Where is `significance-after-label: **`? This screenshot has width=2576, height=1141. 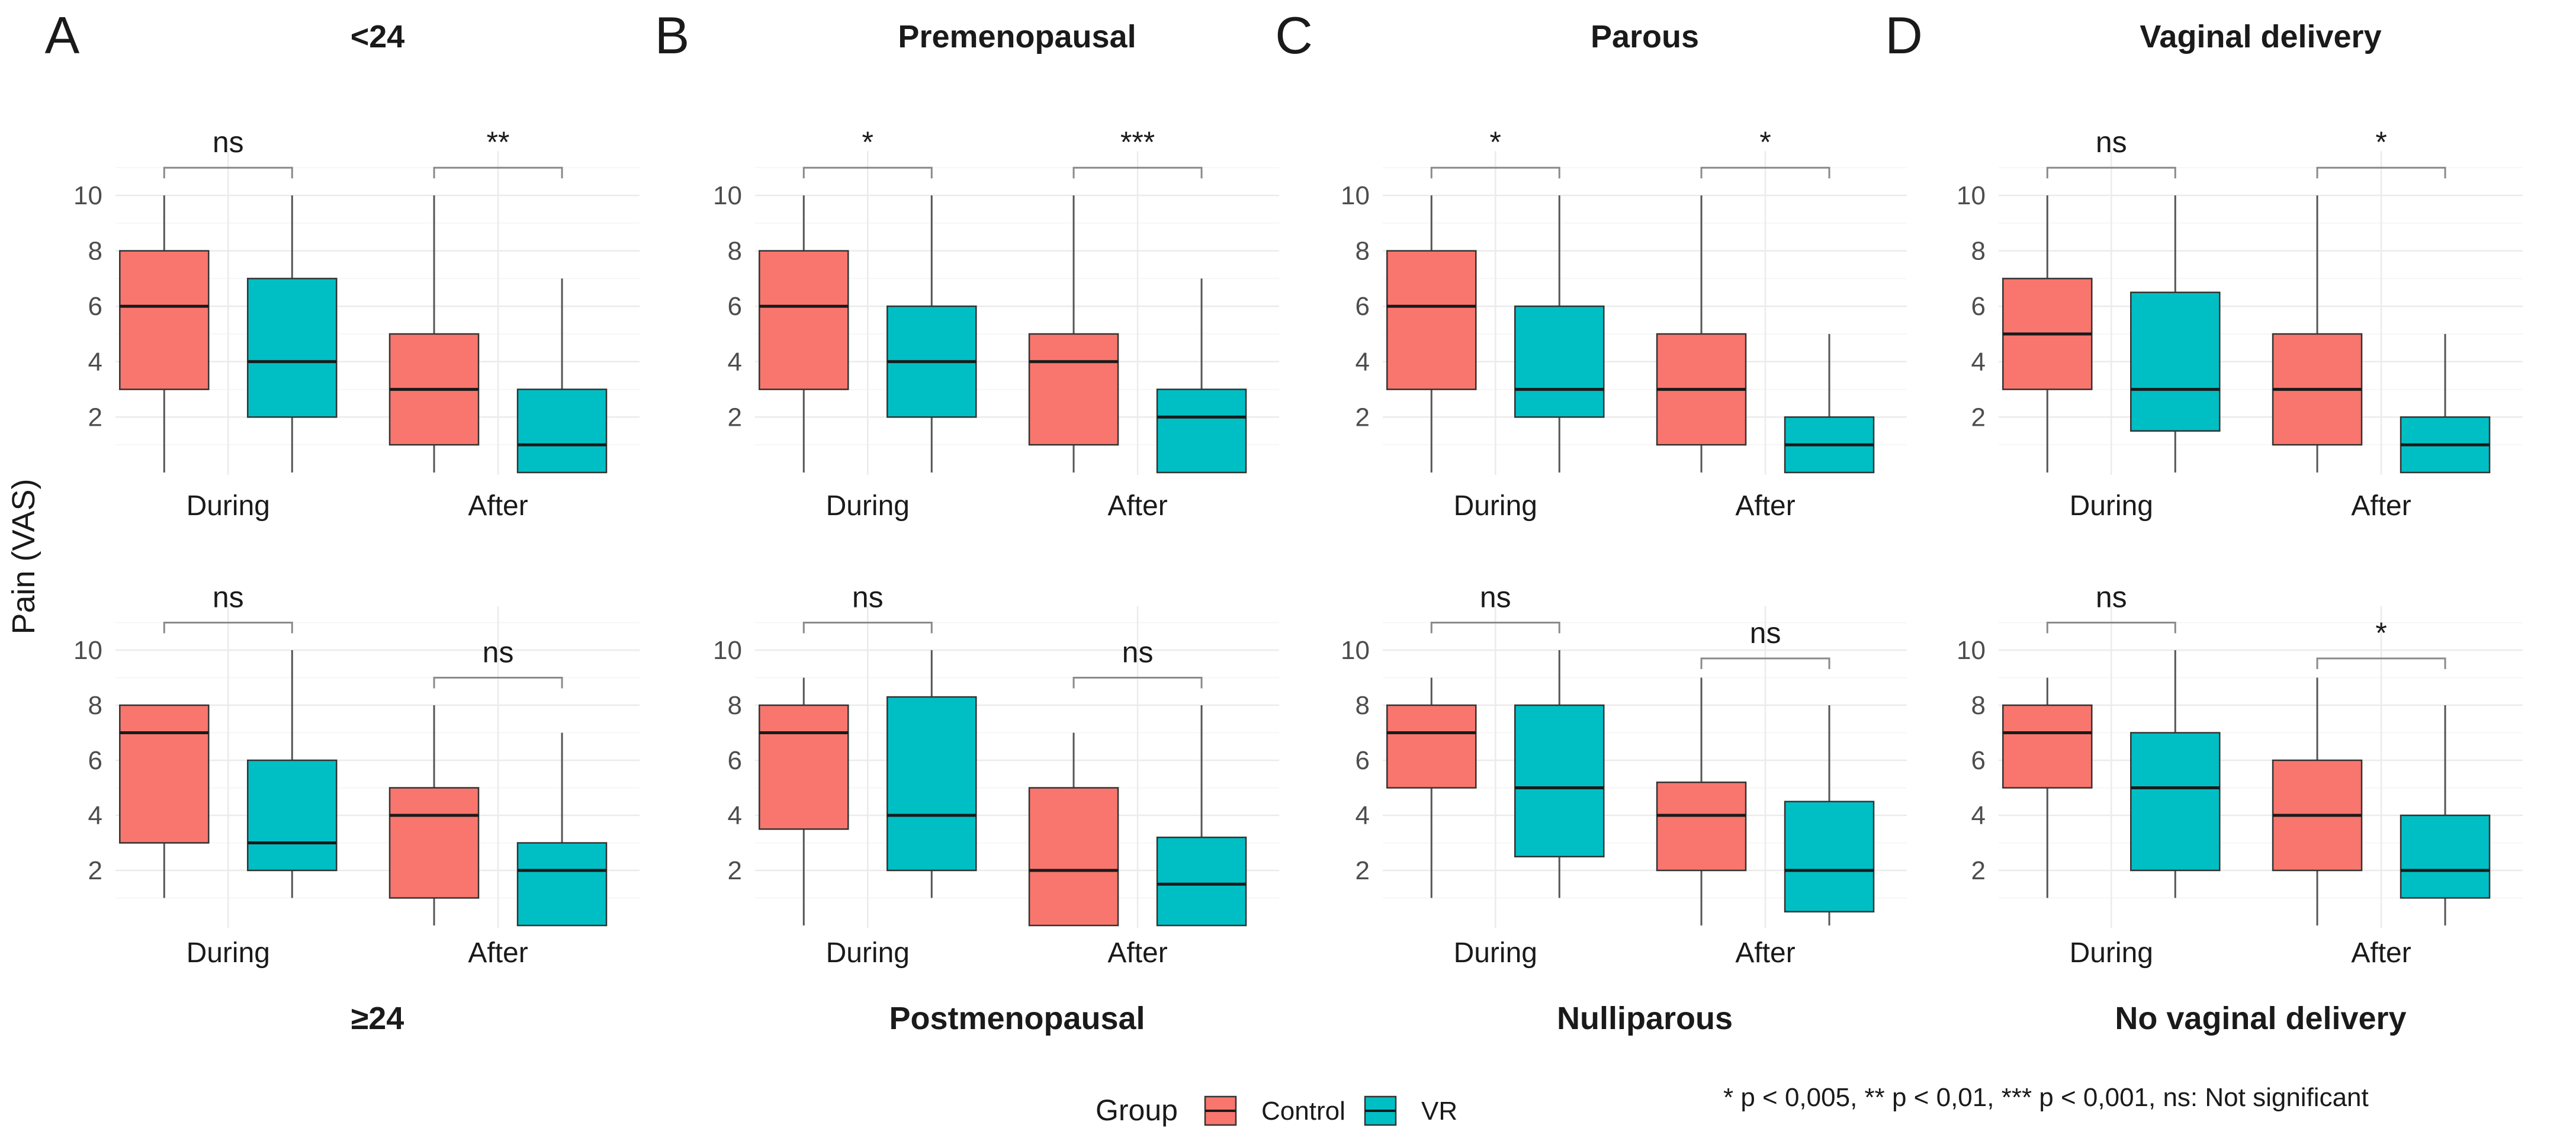 significance-after-label: ** is located at coordinates (498, 142).